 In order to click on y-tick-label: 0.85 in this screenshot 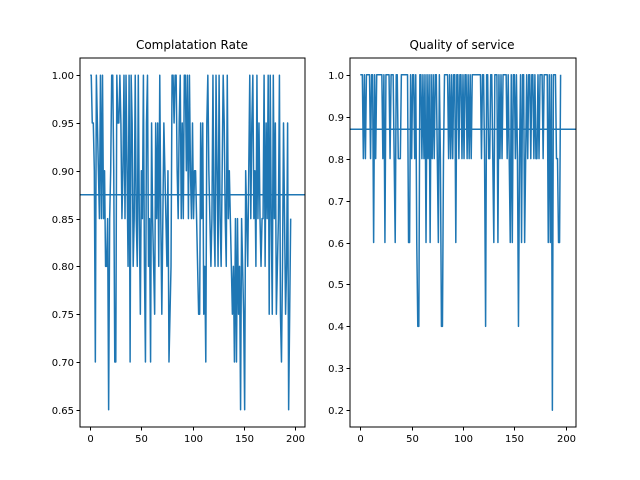, I will do `click(63, 220)`.